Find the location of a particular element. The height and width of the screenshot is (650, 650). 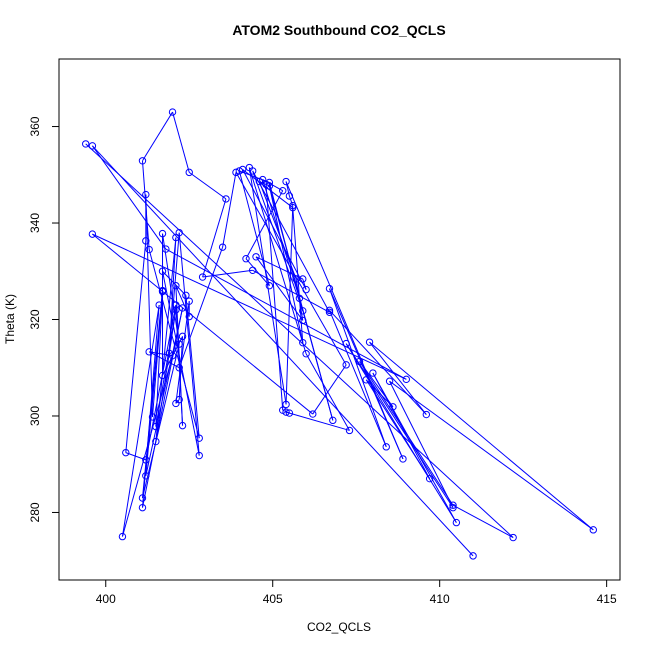

y-tick-label: 300 is located at coordinates (35, 416).